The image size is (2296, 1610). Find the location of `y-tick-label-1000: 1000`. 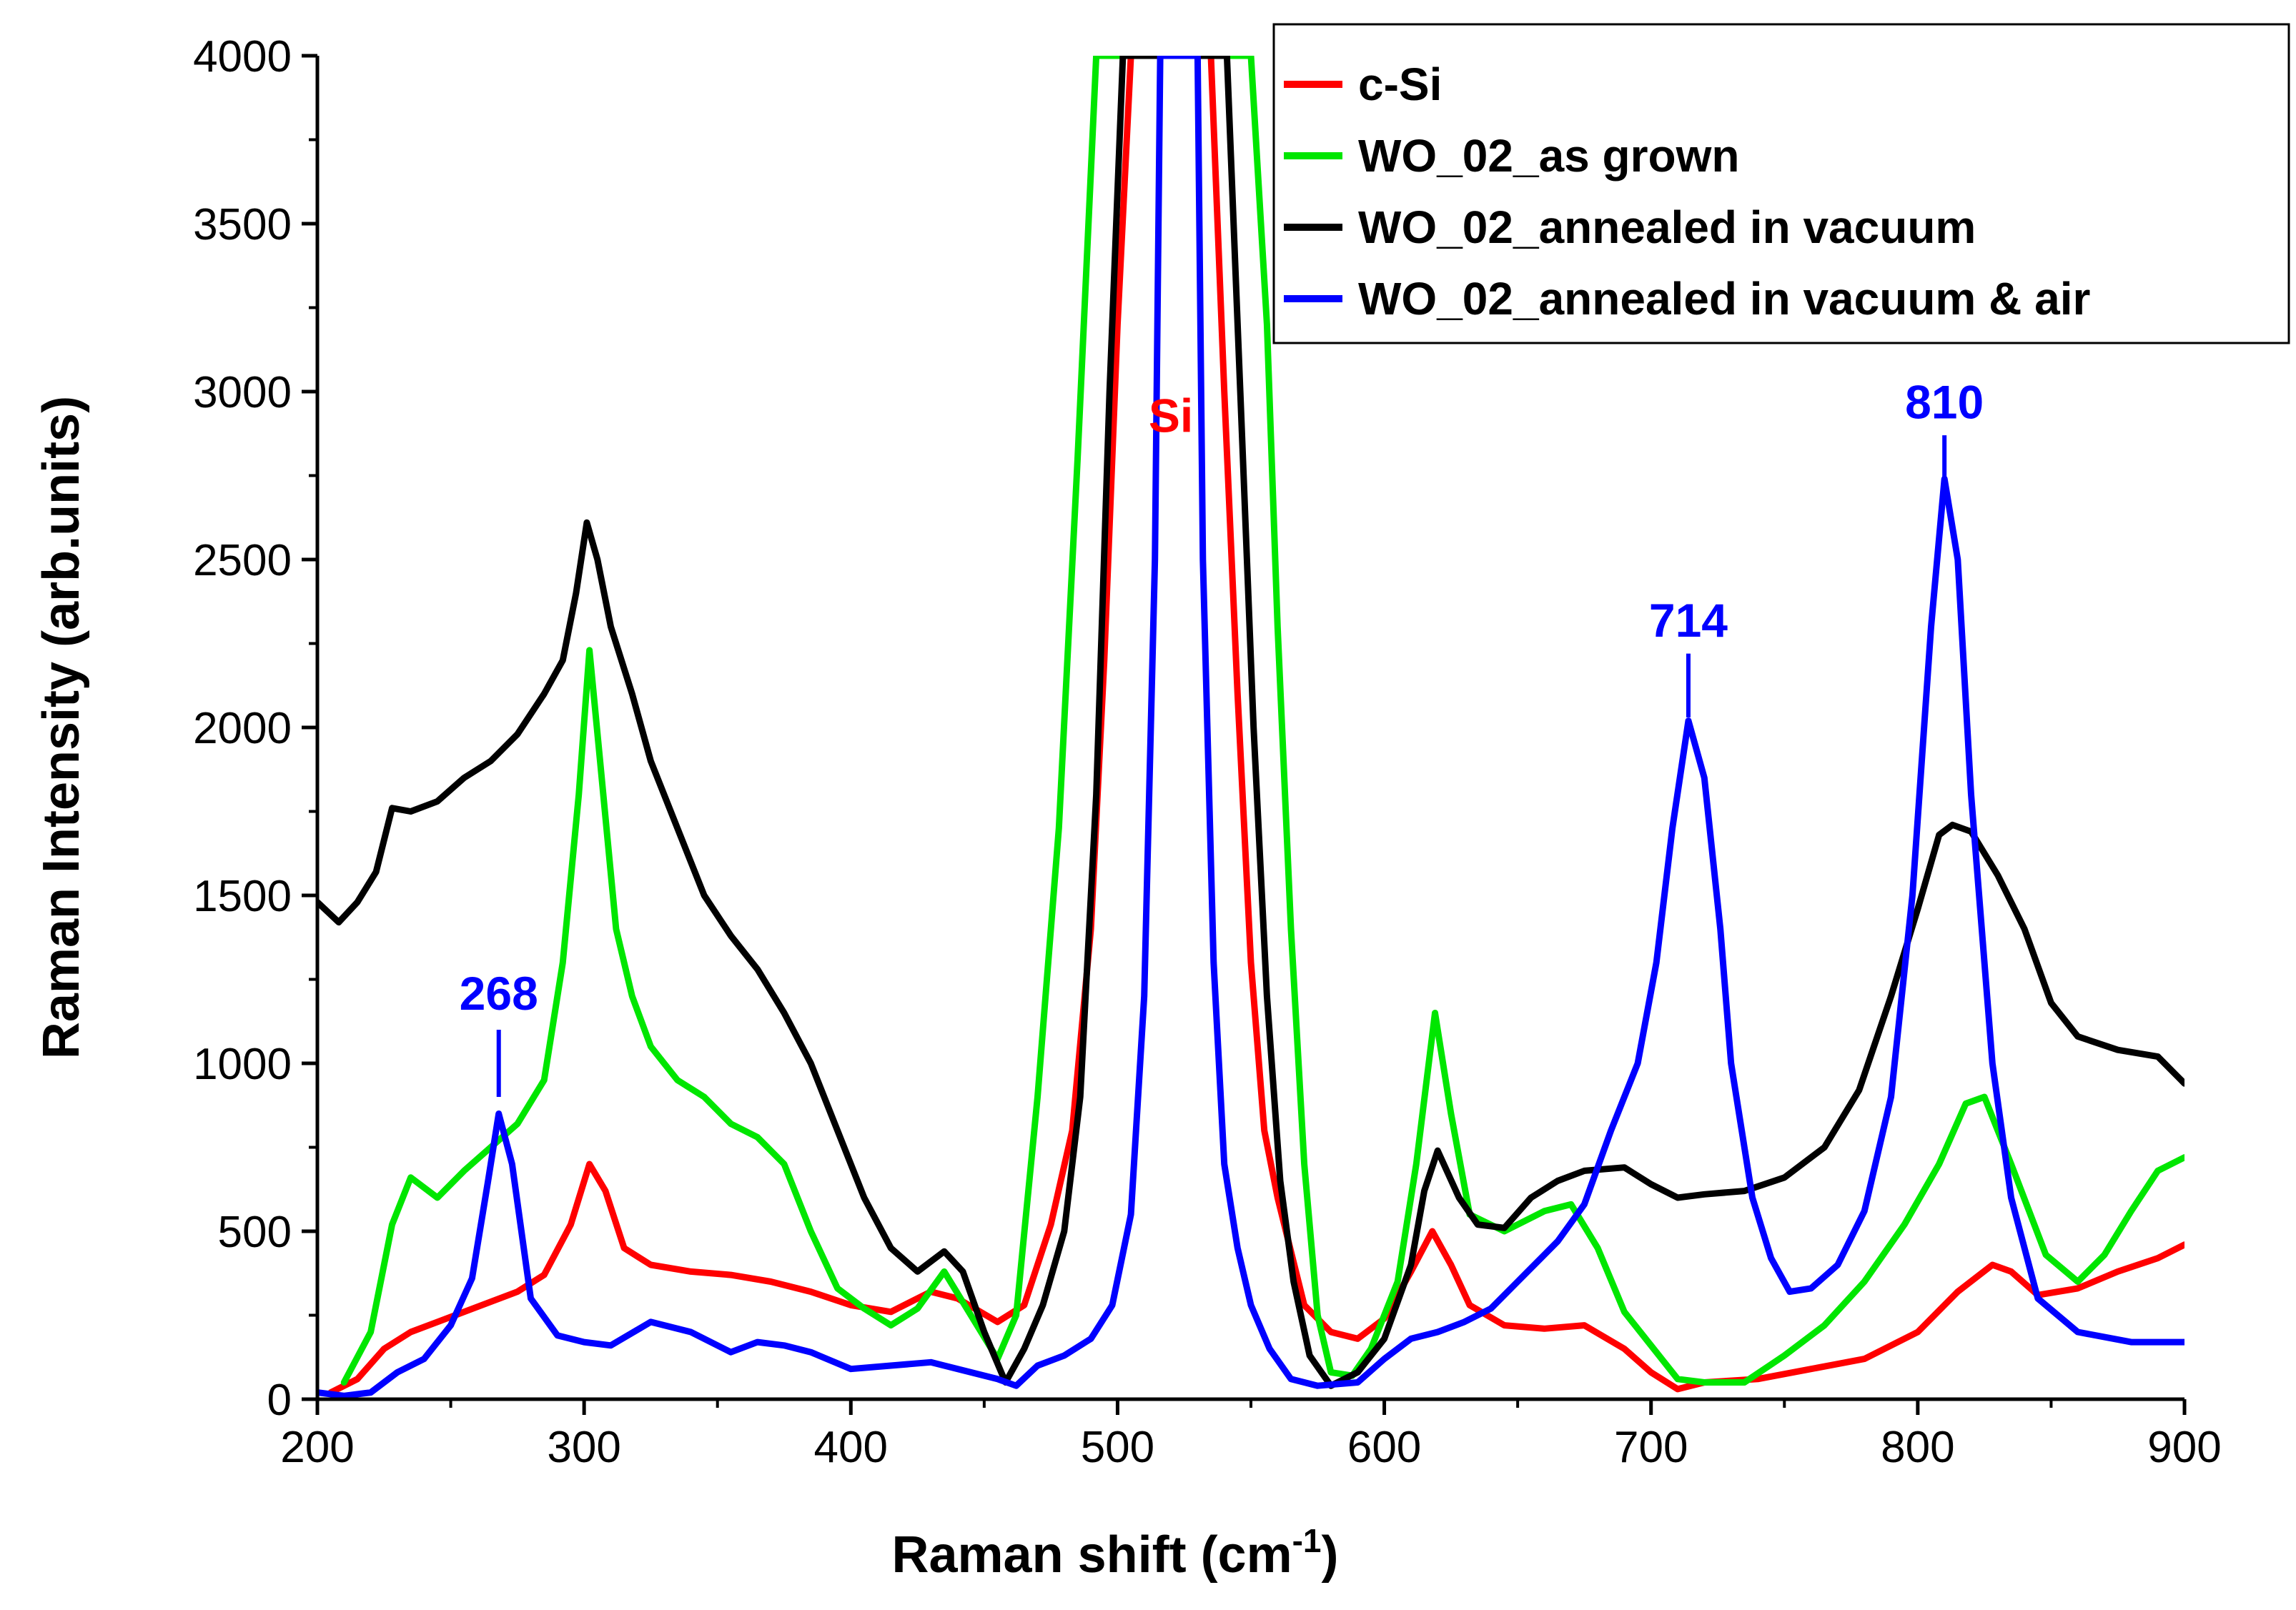

y-tick-label-1000: 1000 is located at coordinates (242, 1064).